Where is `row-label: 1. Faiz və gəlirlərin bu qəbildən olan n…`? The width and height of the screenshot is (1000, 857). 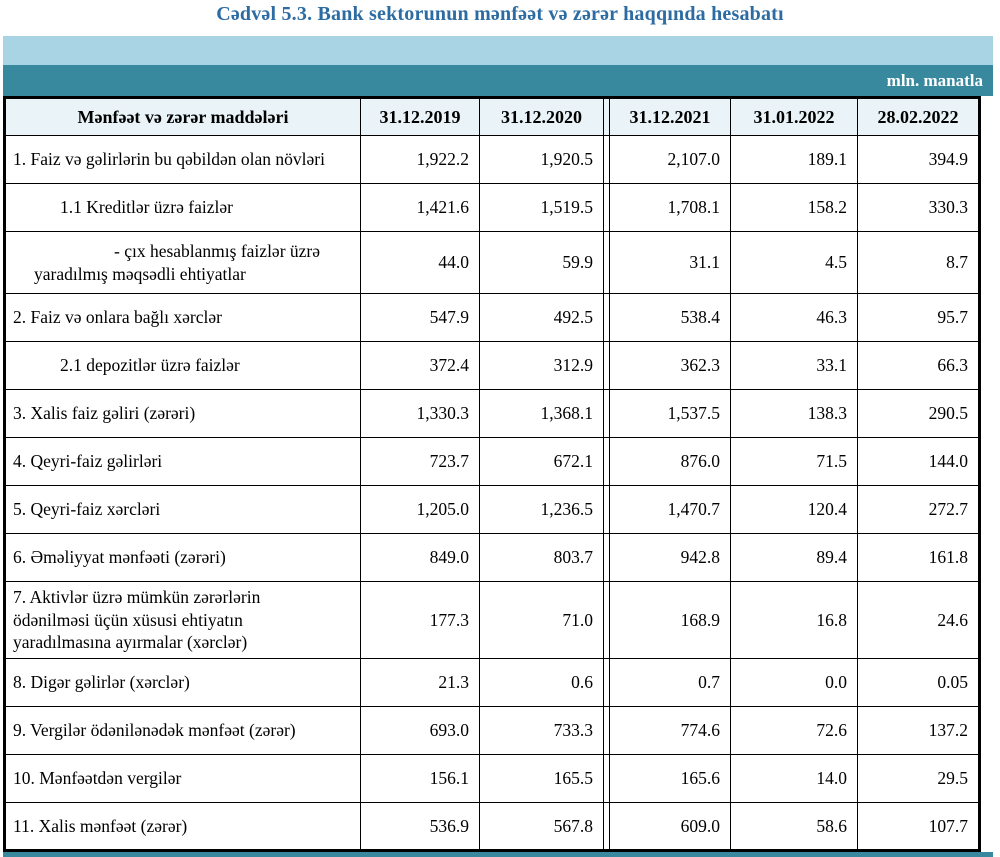 row-label: 1. Faiz və gəlirlərin bu qəbildən olan n… is located at coordinates (182, 159).